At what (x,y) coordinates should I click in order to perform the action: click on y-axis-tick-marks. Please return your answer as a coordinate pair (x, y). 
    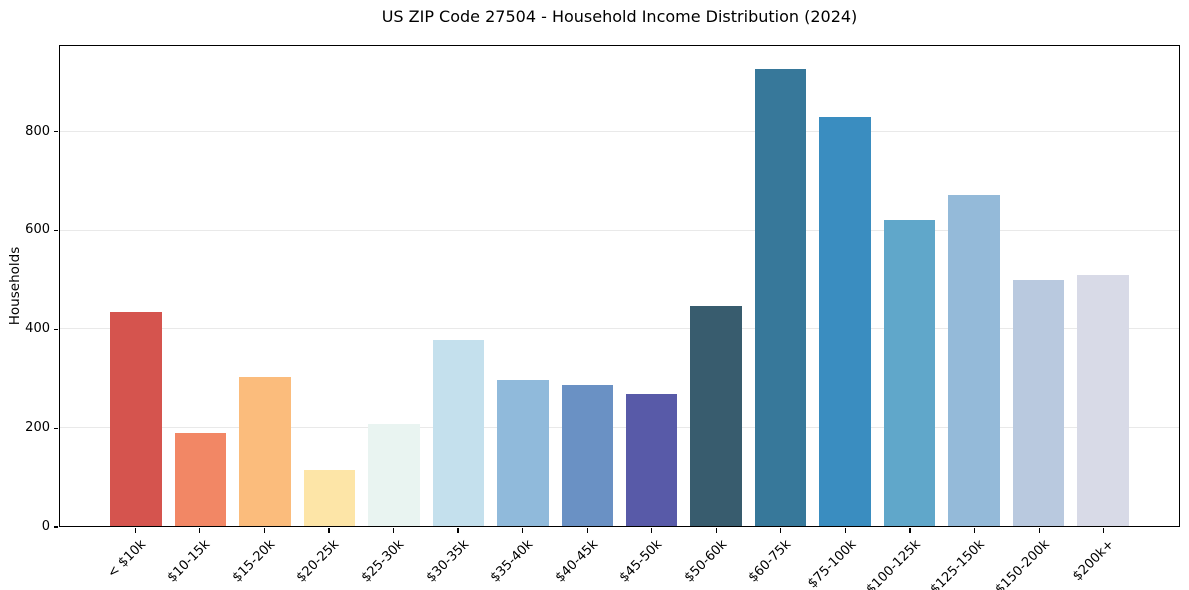
    Looking at the image, I should click on (56, 286).